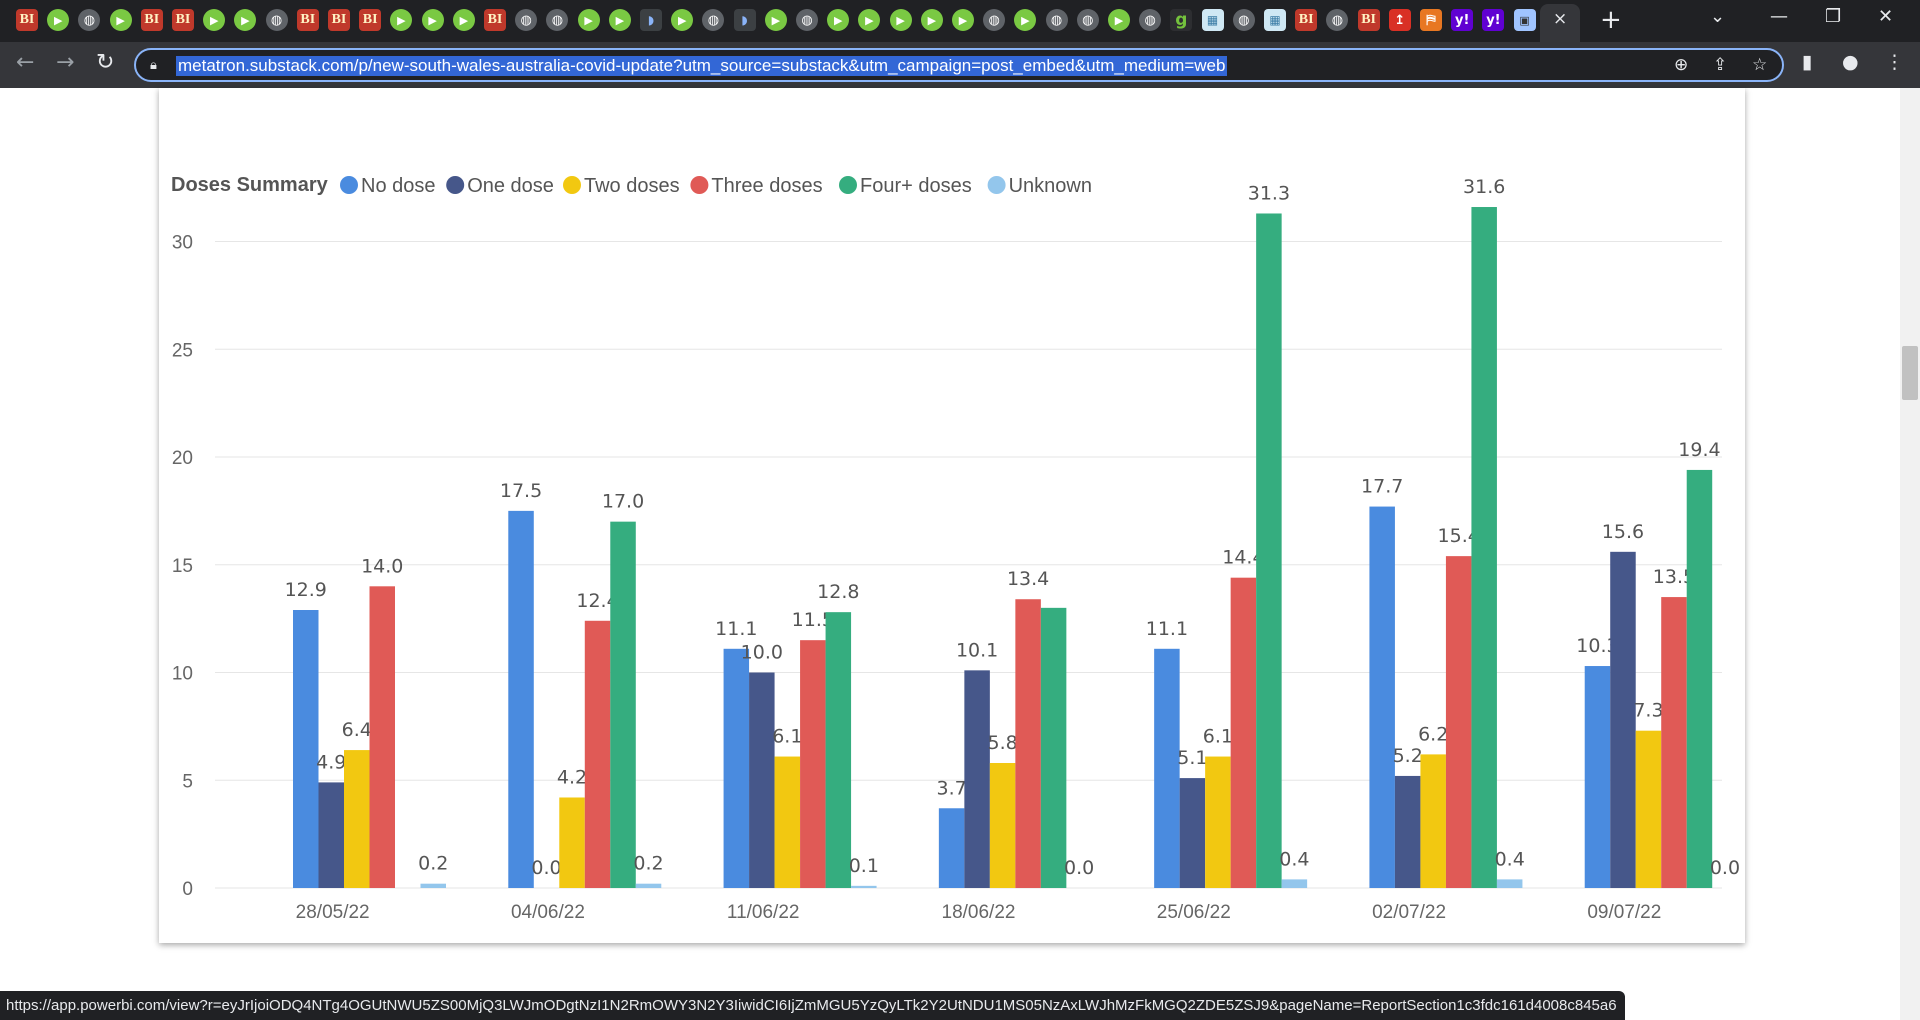  What do you see at coordinates (65, 62) in the screenshot?
I see `forward-arrow-icon: →` at bounding box center [65, 62].